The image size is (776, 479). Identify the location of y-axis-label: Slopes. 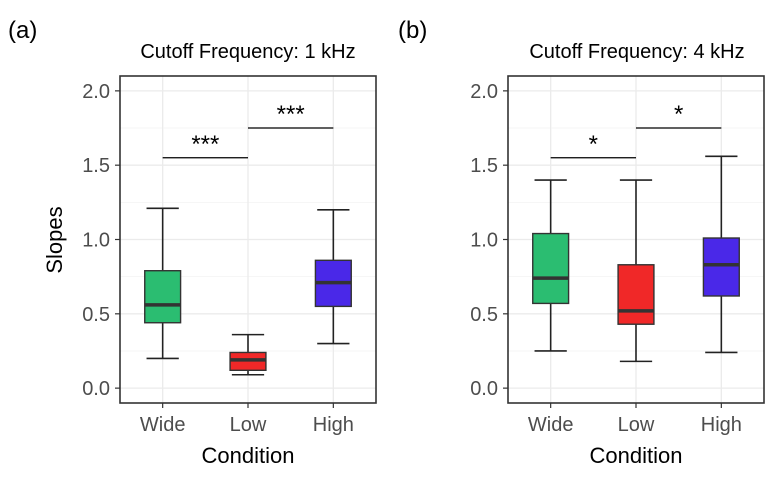
(54, 239).